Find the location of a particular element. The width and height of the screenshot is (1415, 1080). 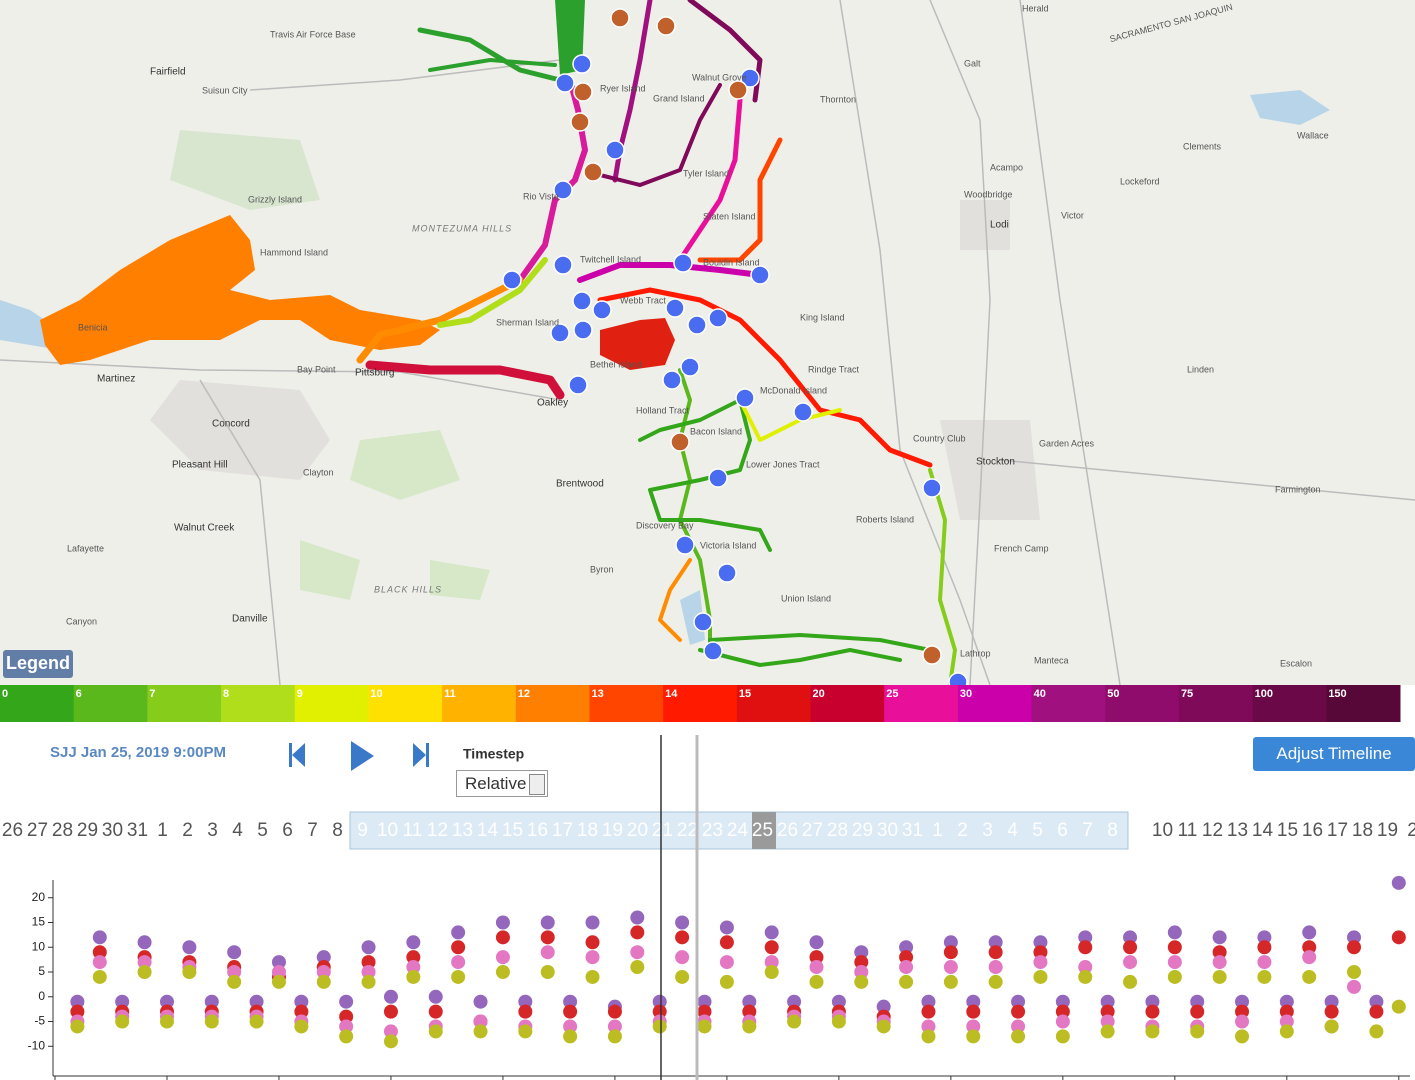

map-label: Pleasant Hill is located at coordinates (200, 465).